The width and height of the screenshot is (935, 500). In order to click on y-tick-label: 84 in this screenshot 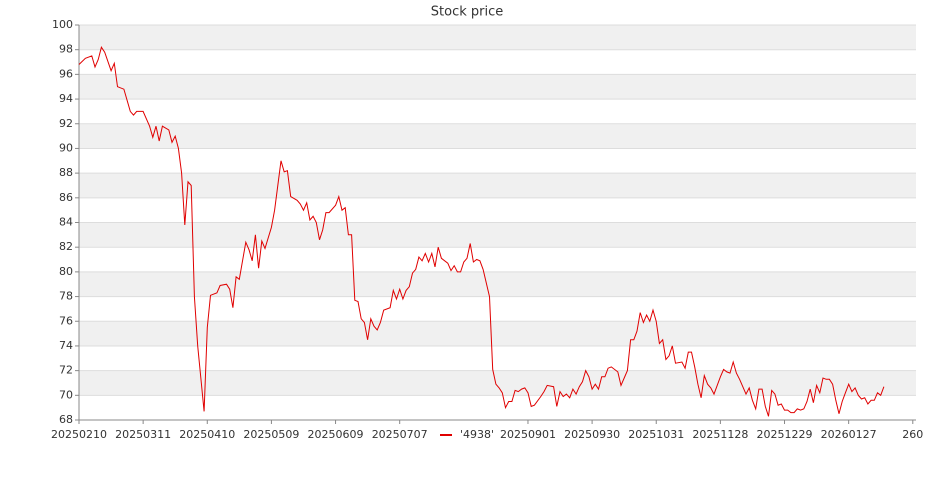, I will do `click(66, 222)`.